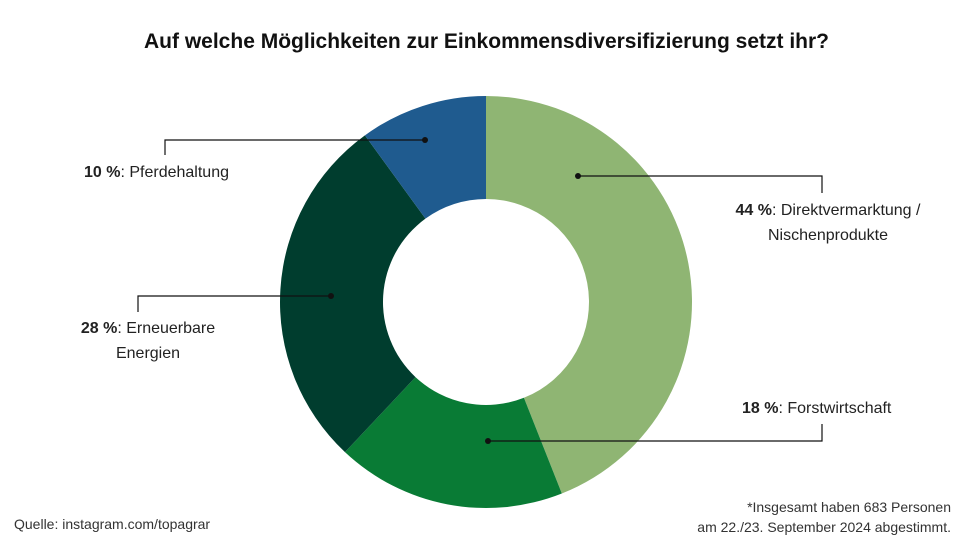 The height and width of the screenshot is (548, 973). What do you see at coordinates (148, 341) in the screenshot?
I see `label-erneuerbare-energien: 28 %: Erneuerbare Energien` at bounding box center [148, 341].